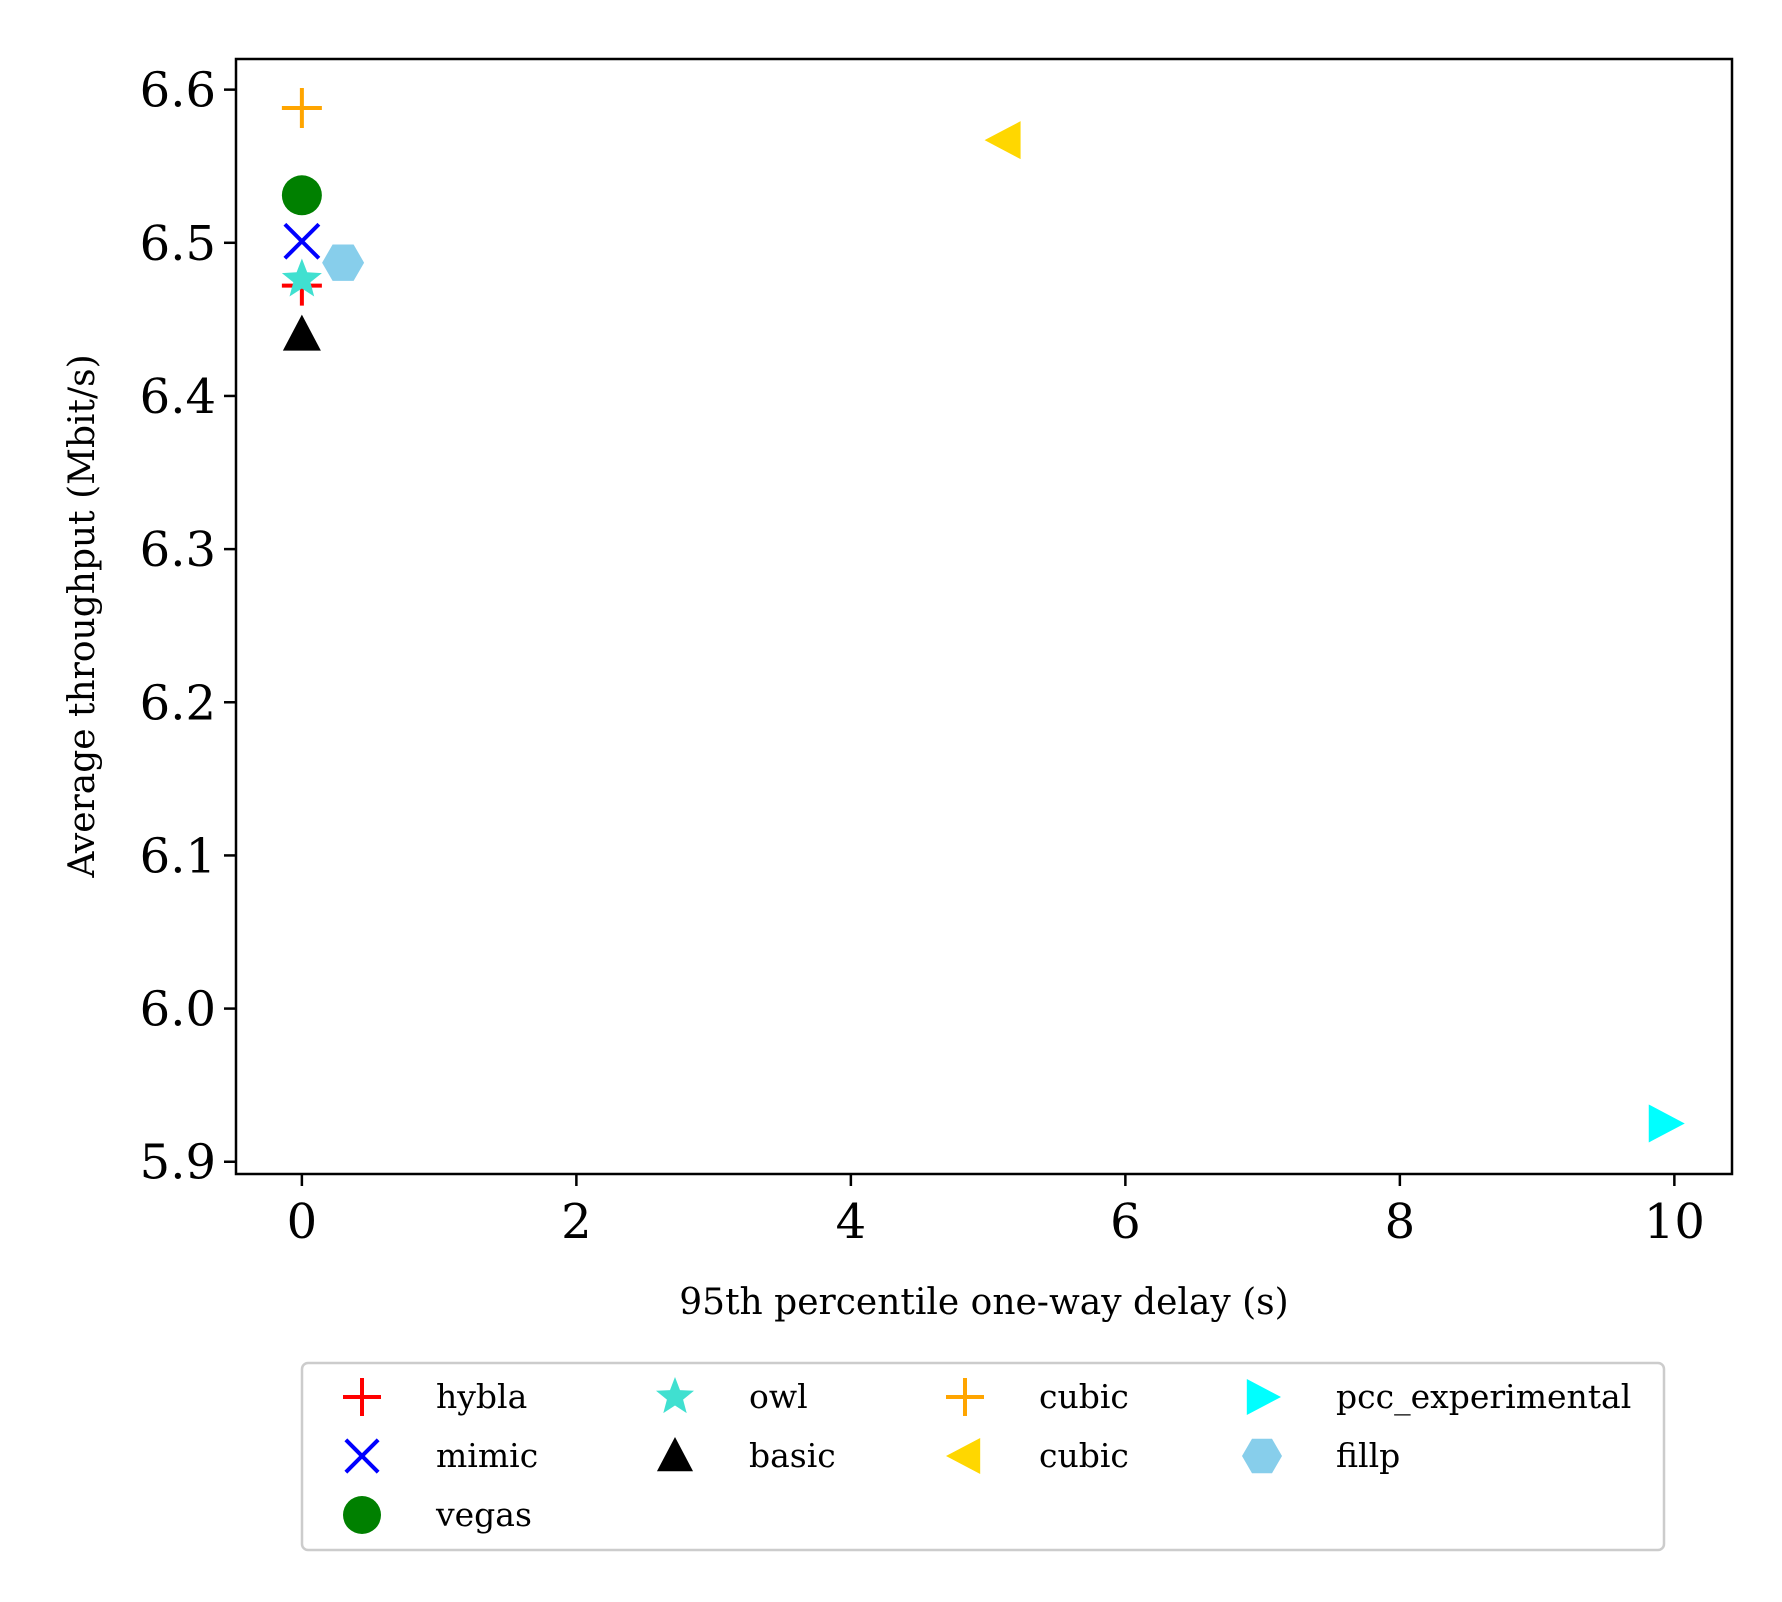 This screenshot has width=1782, height=1602. Describe the element at coordinates (188, 627) in the screenshot. I see `y-axis: 5.9 6.0 6.1 6.2 6.3 6.4 6.5 6.6` at that location.